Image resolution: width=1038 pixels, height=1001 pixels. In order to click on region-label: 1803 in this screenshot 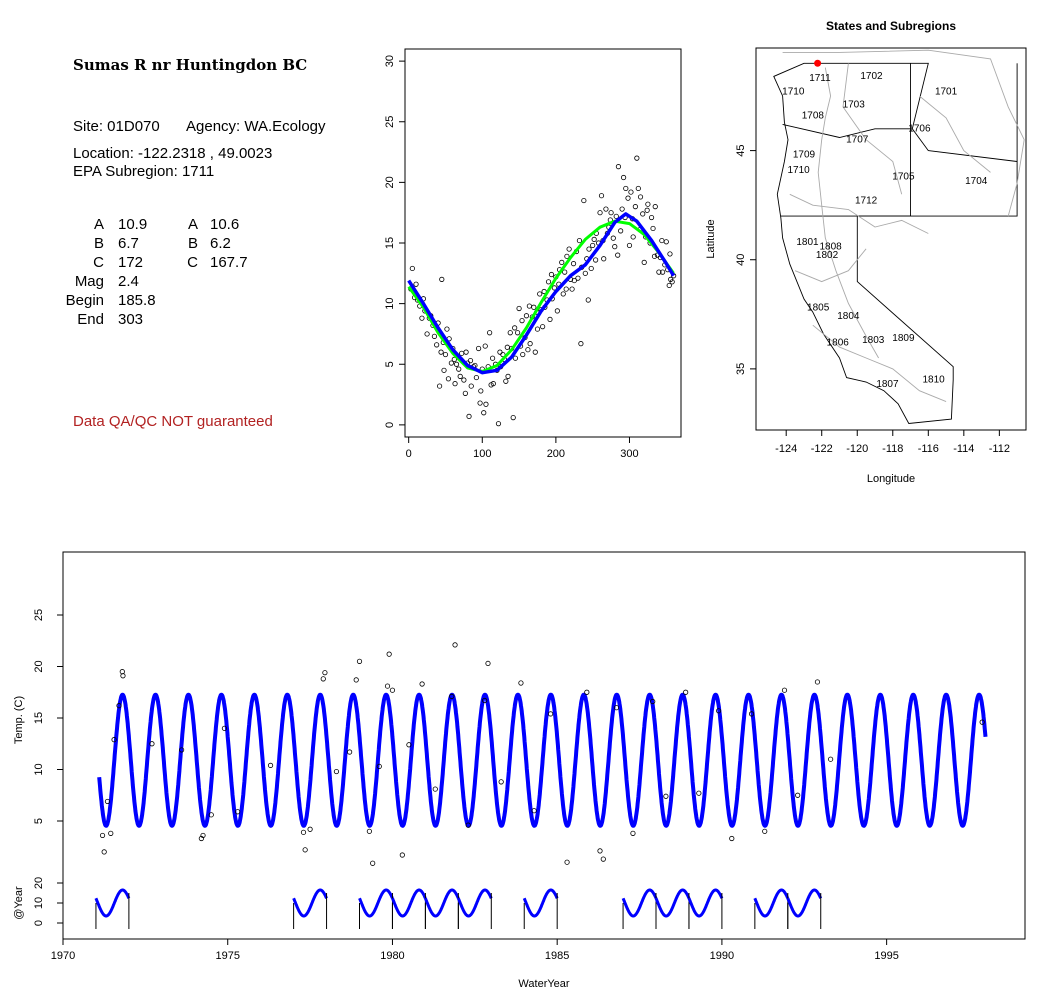, I will do `click(873, 340)`.